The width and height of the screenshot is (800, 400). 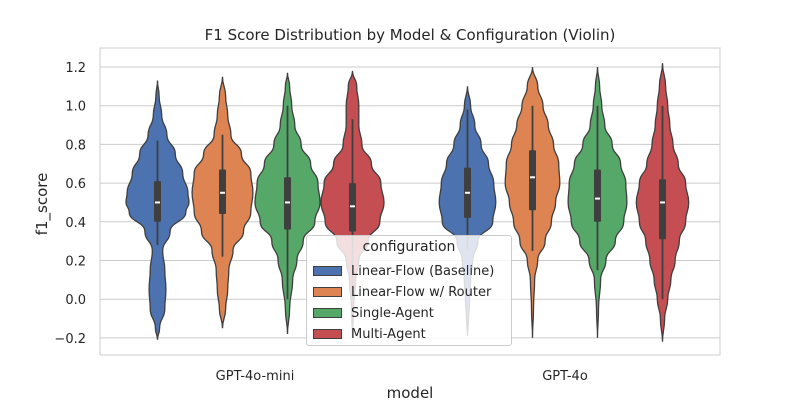 I want to click on x-tick-label: GPT-4o-mini, so click(x=255, y=376).